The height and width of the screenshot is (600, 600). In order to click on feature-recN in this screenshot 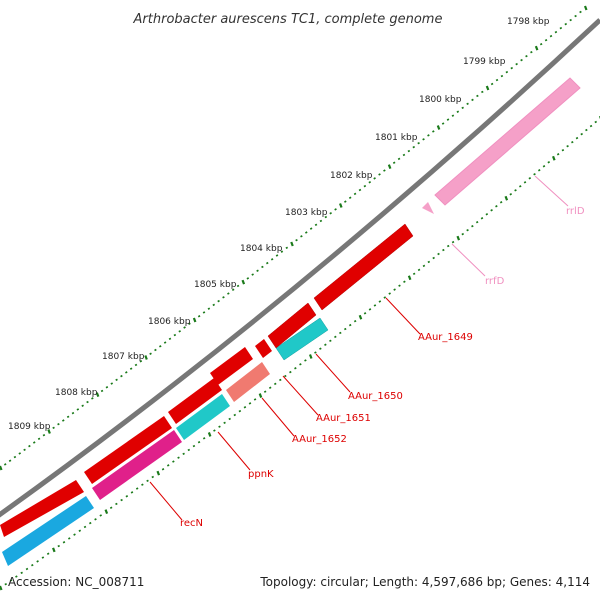, I will do `click(137, 465)`.